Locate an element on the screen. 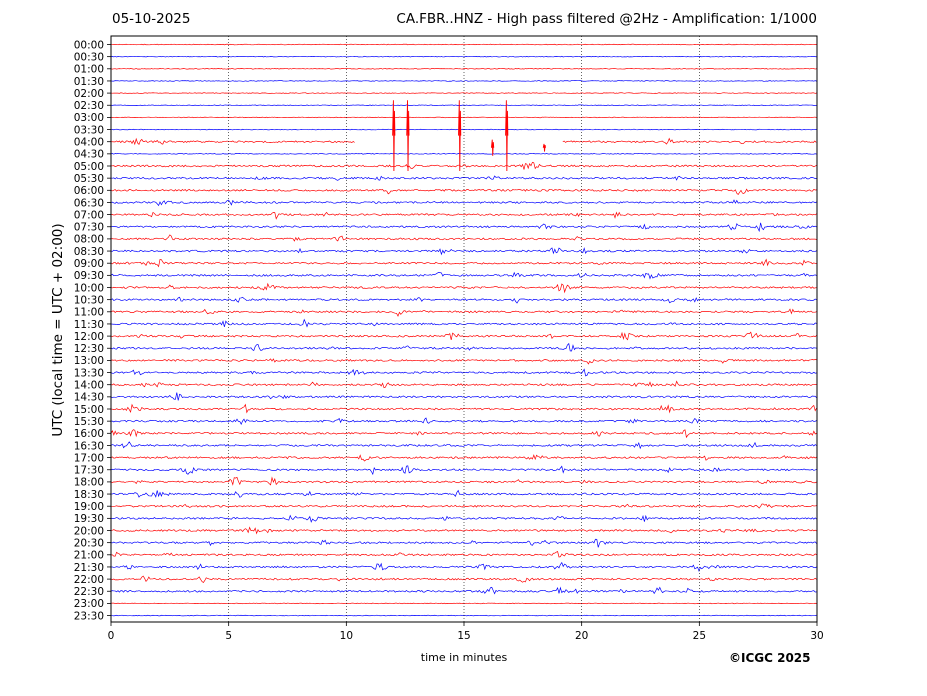 The image size is (927, 696). y-tick-label: 21:00 is located at coordinates (89, 556).